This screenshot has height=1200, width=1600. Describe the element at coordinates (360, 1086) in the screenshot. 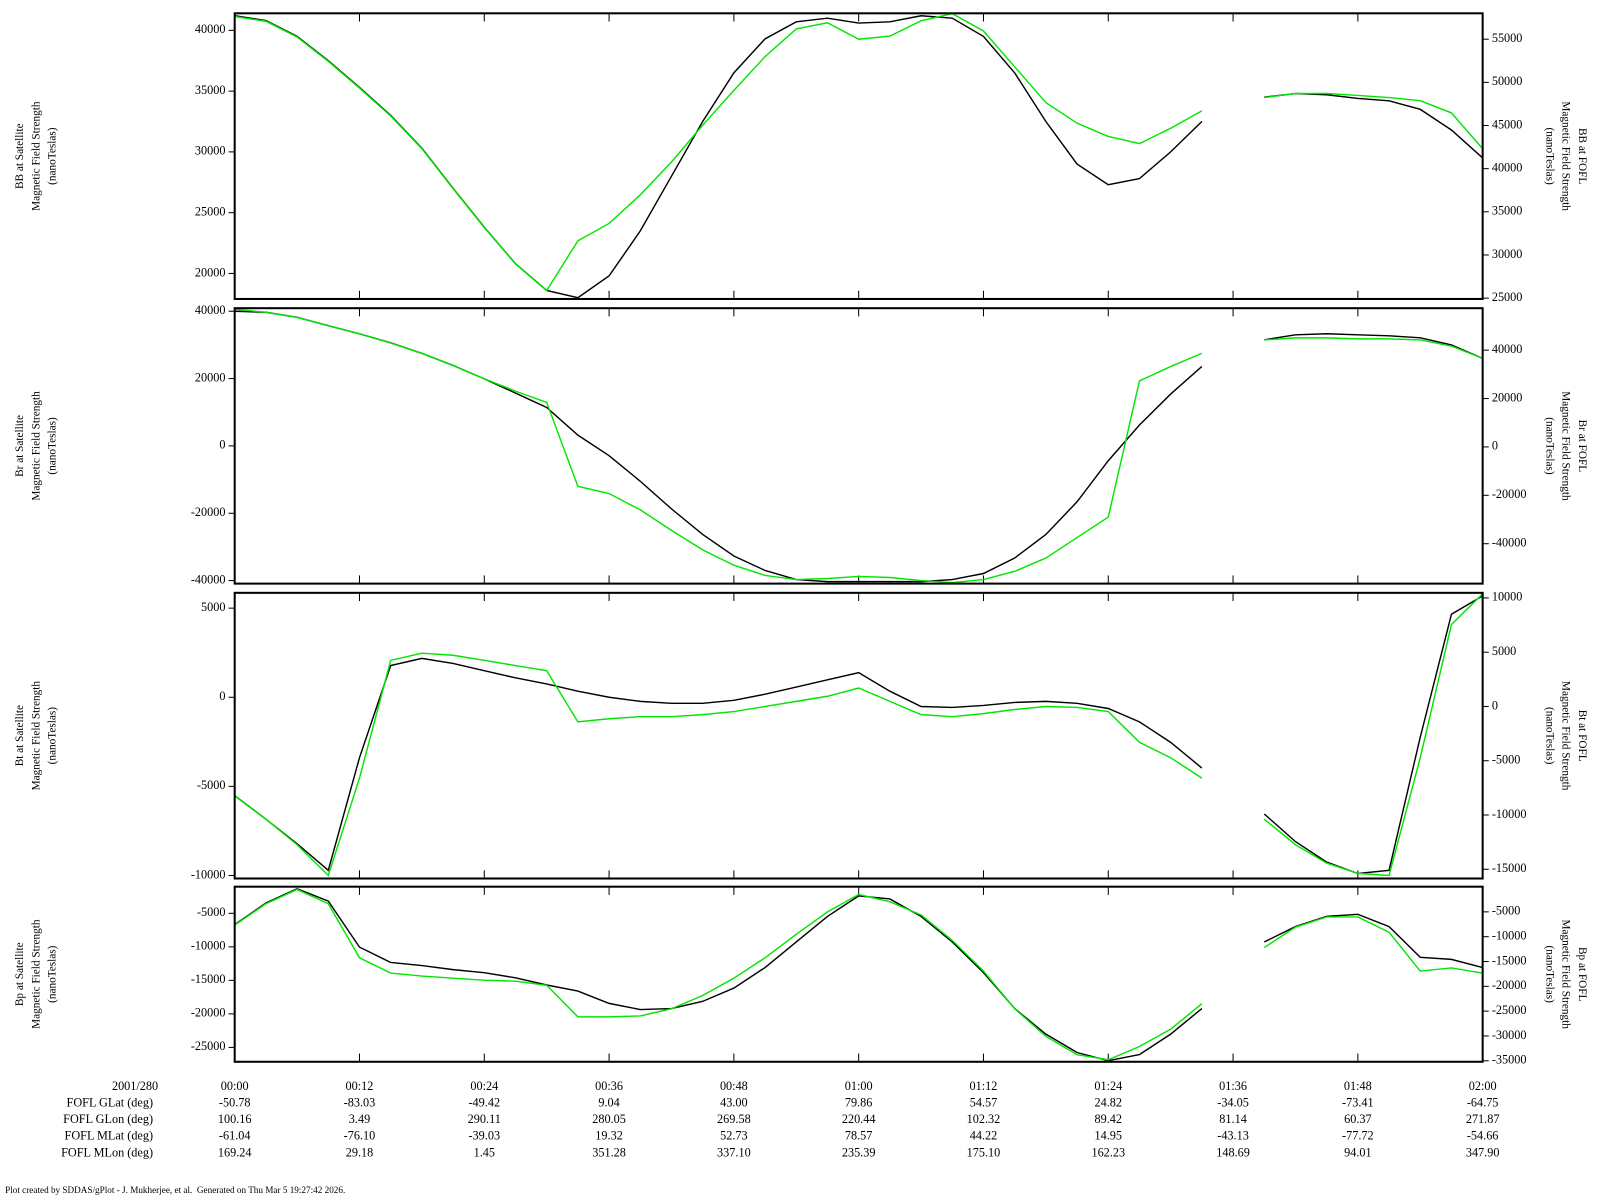

I see `x-tick-label: 00:12` at that location.